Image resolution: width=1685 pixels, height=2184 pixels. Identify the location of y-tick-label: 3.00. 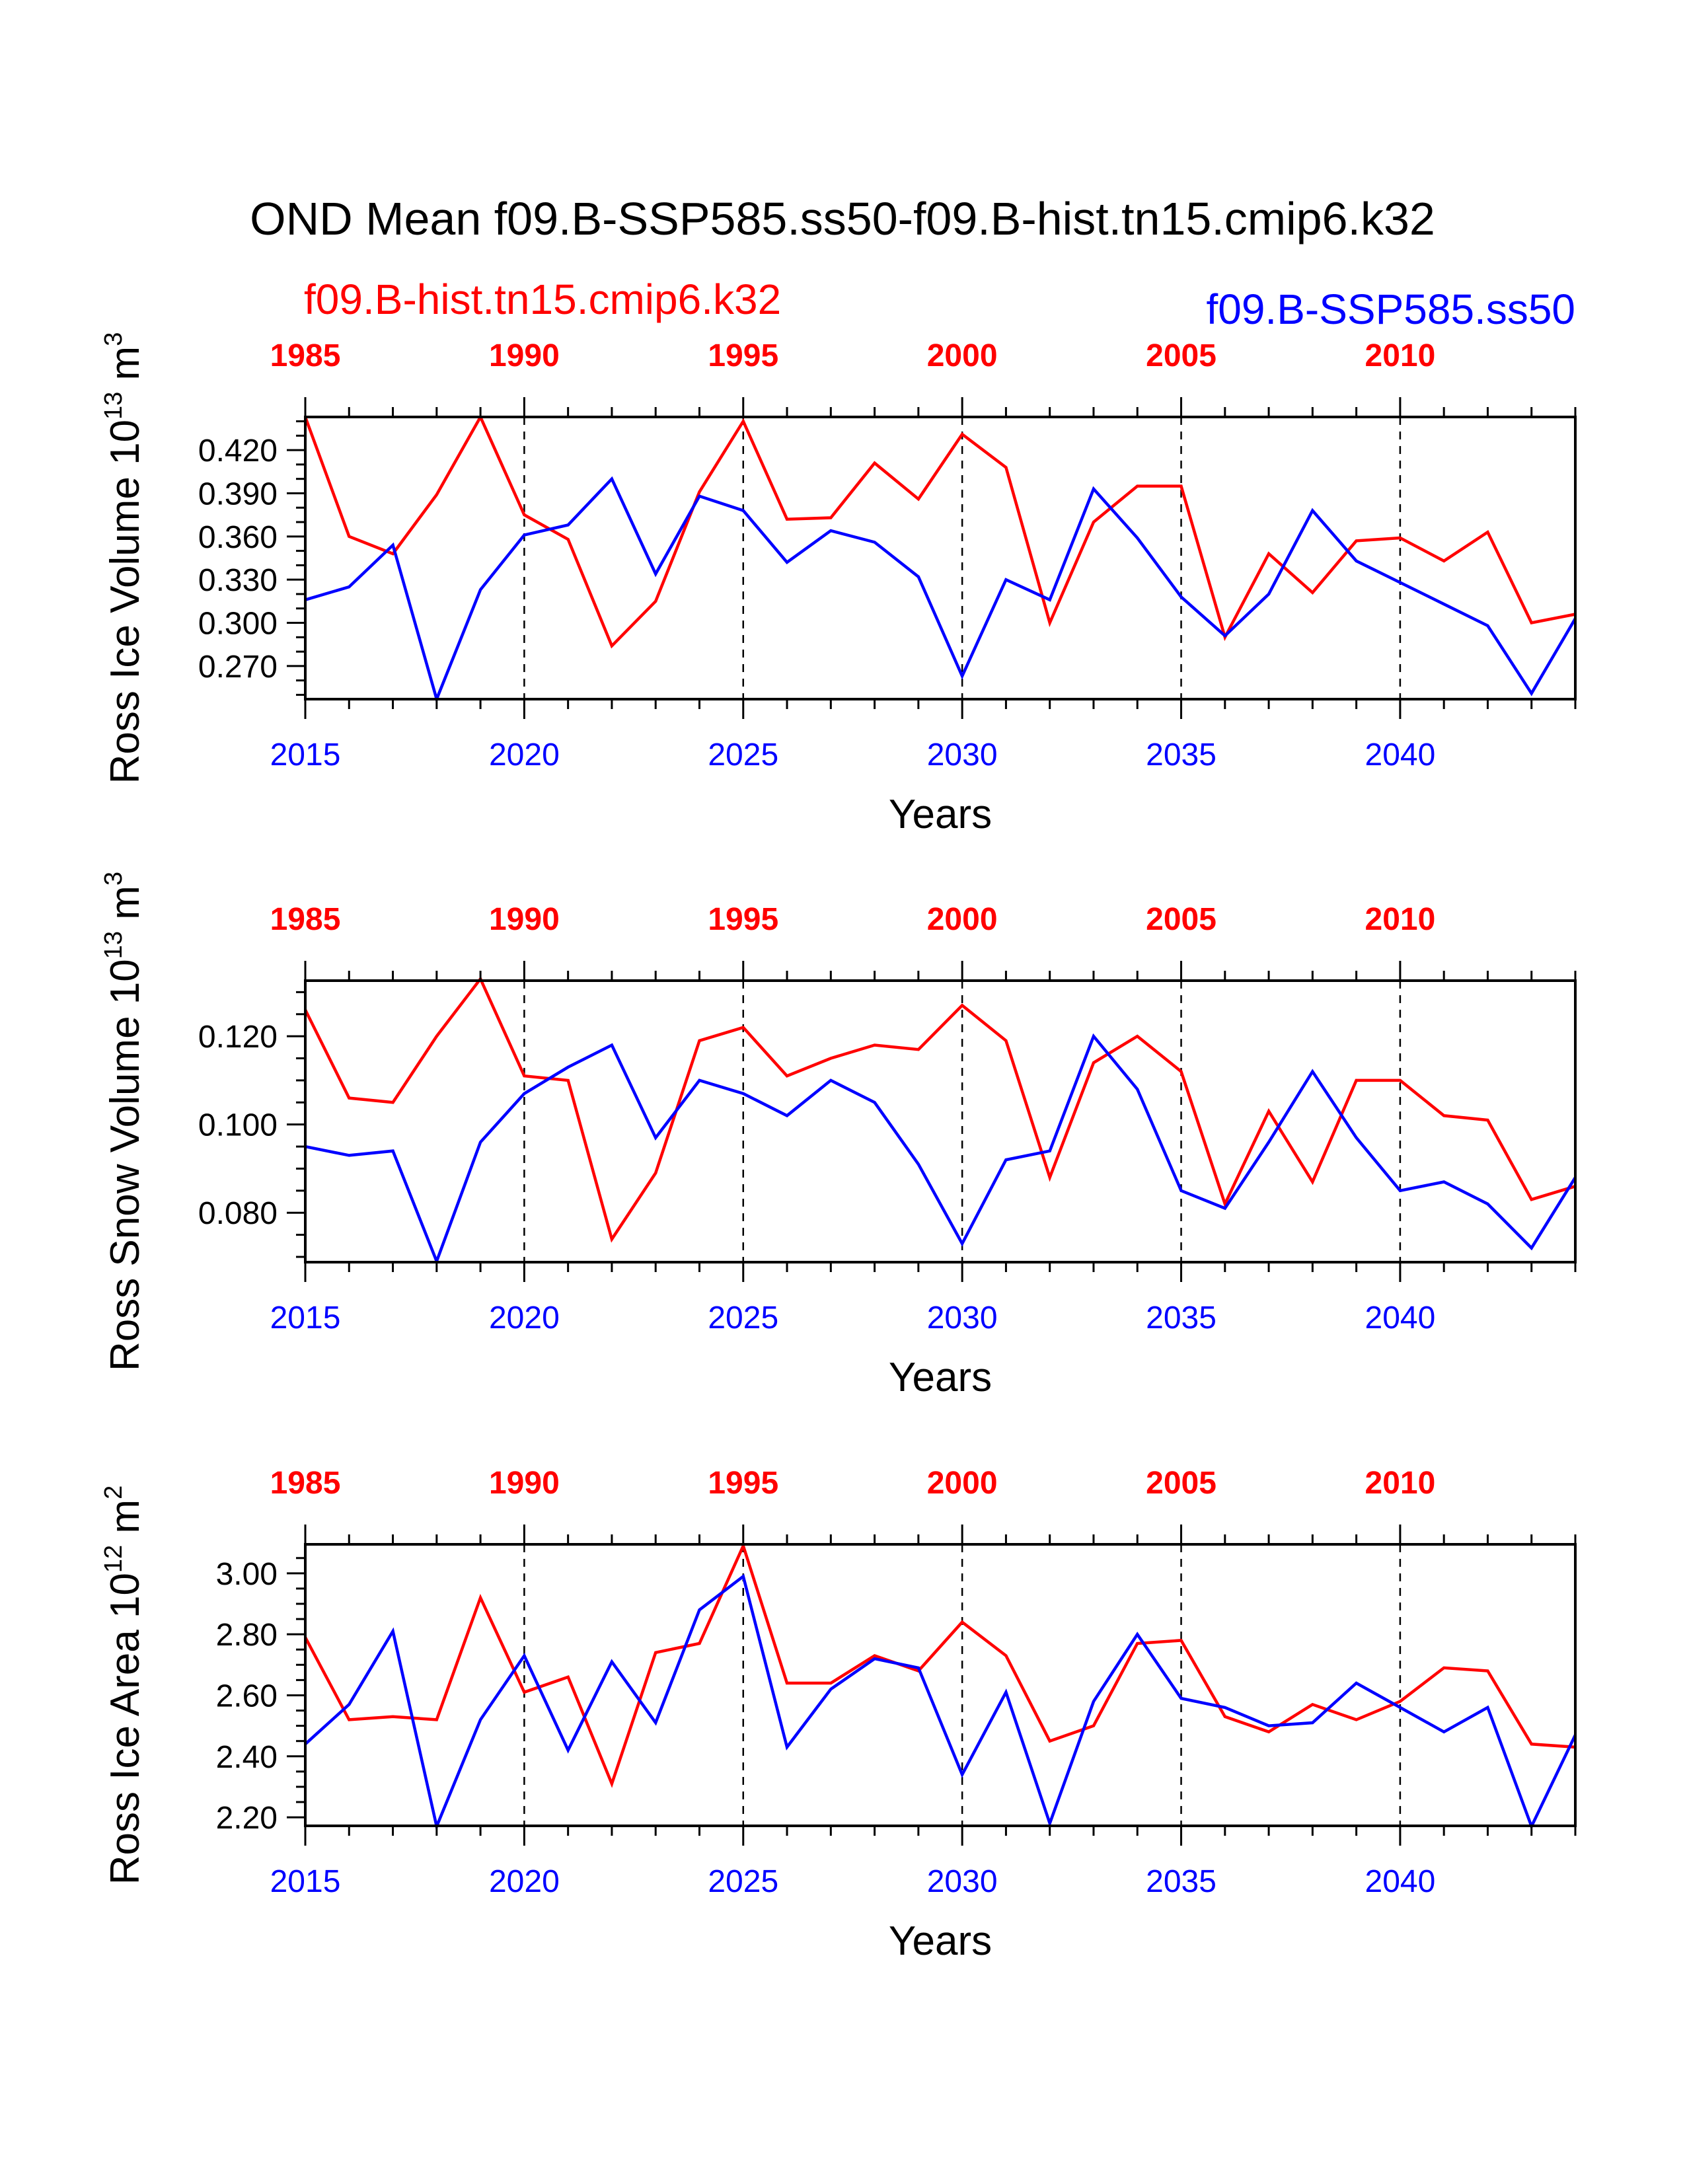
(247, 1574).